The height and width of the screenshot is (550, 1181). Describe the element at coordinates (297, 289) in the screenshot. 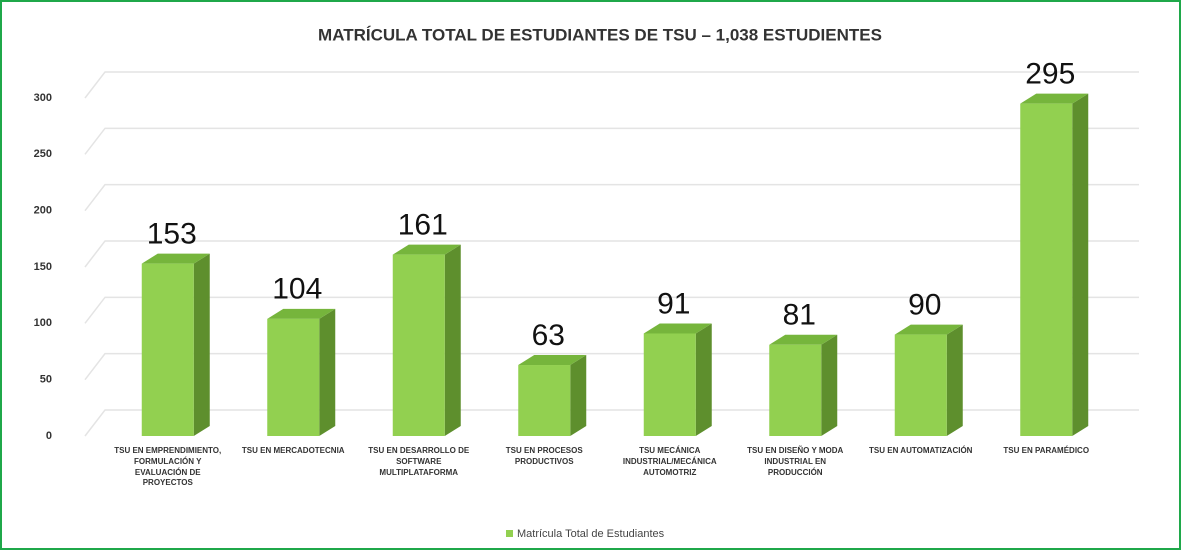

I see `data-label: 104` at that location.